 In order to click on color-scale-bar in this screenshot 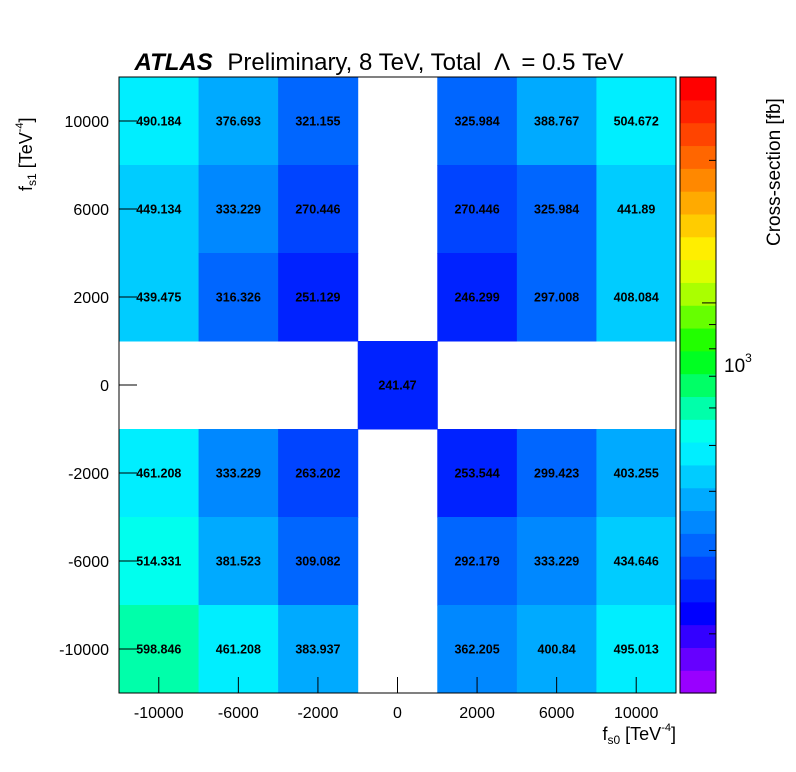, I will do `click(698, 385)`.